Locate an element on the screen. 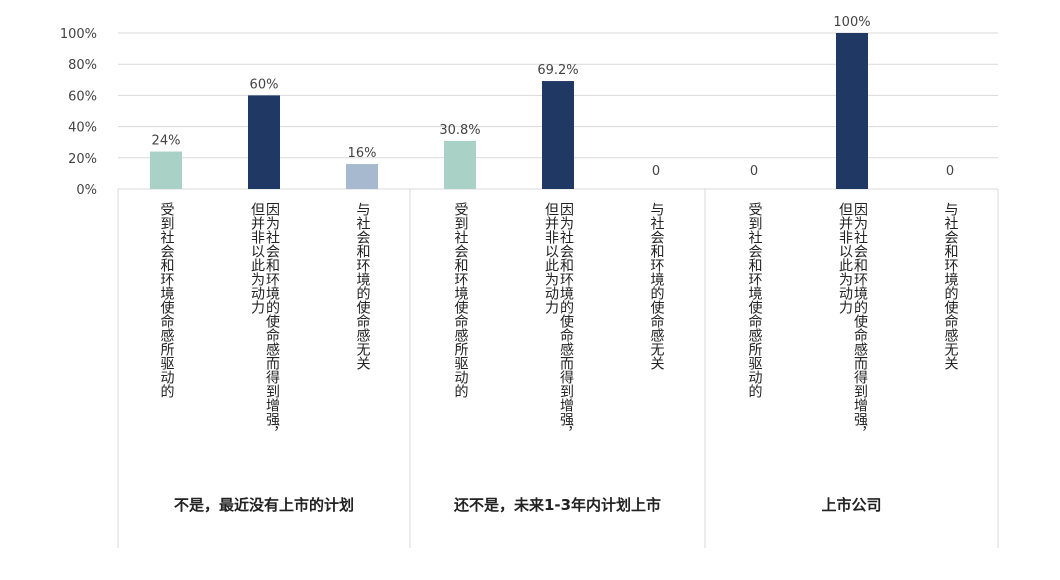 The height and width of the screenshot is (580, 1060). y-tick-label: 20% is located at coordinates (82, 159).